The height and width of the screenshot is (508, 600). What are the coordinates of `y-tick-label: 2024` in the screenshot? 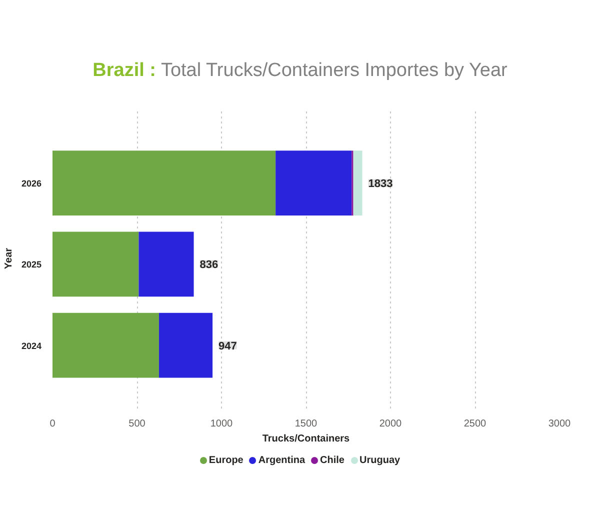 It's located at (31, 345).